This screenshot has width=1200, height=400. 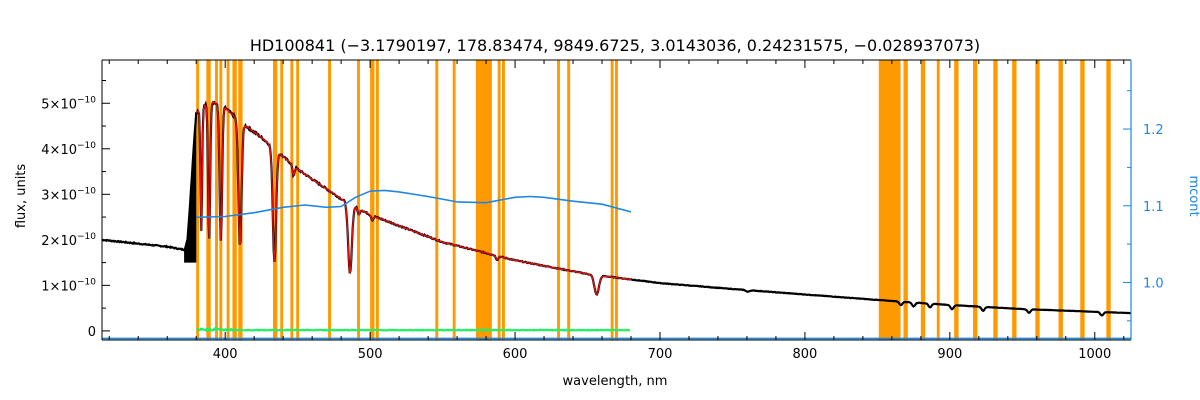 I want to click on y-tick-label-2: 2×10⁻¹⁰, so click(x=68, y=240).